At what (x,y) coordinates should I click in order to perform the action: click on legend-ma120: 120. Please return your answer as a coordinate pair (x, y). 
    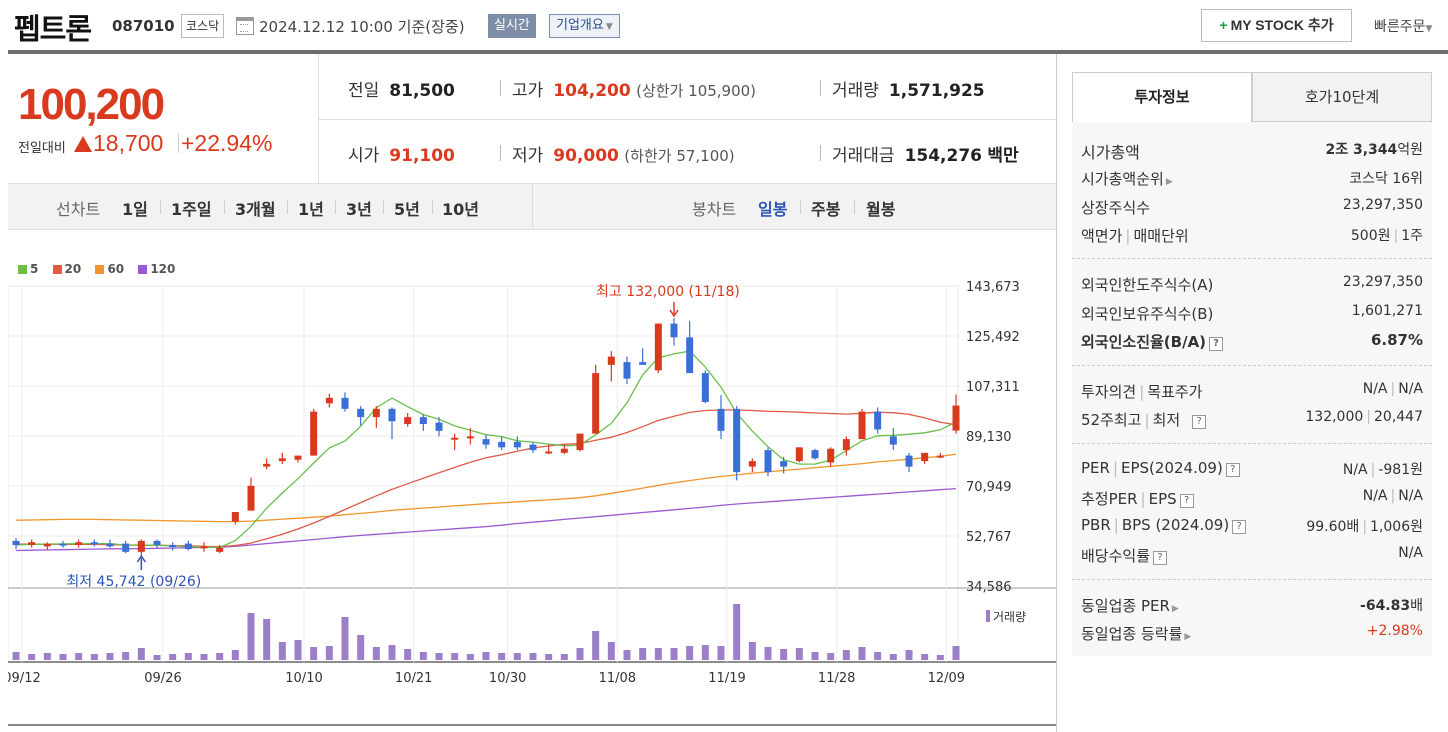
    Looking at the image, I should click on (156, 269).